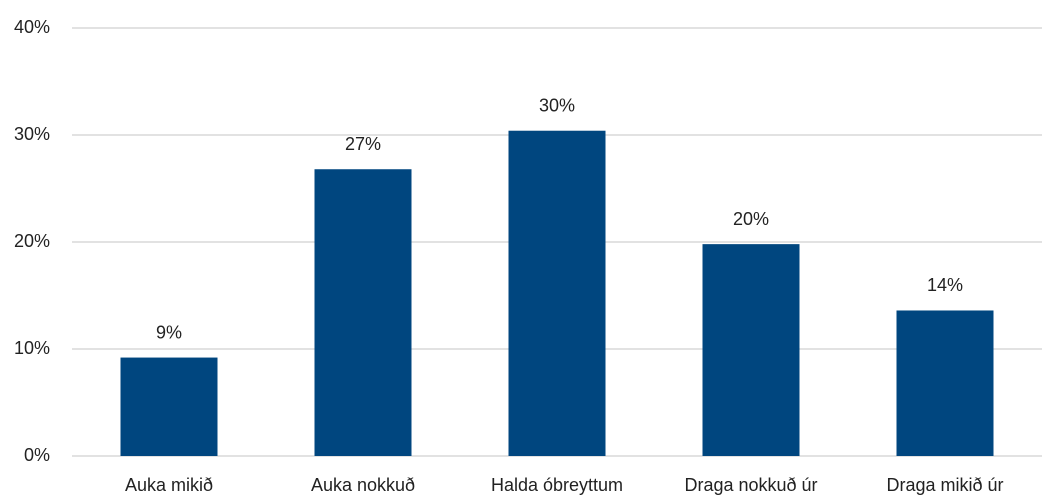 The image size is (1042, 495). I want to click on y-tick-label: 30%, so click(32, 134).